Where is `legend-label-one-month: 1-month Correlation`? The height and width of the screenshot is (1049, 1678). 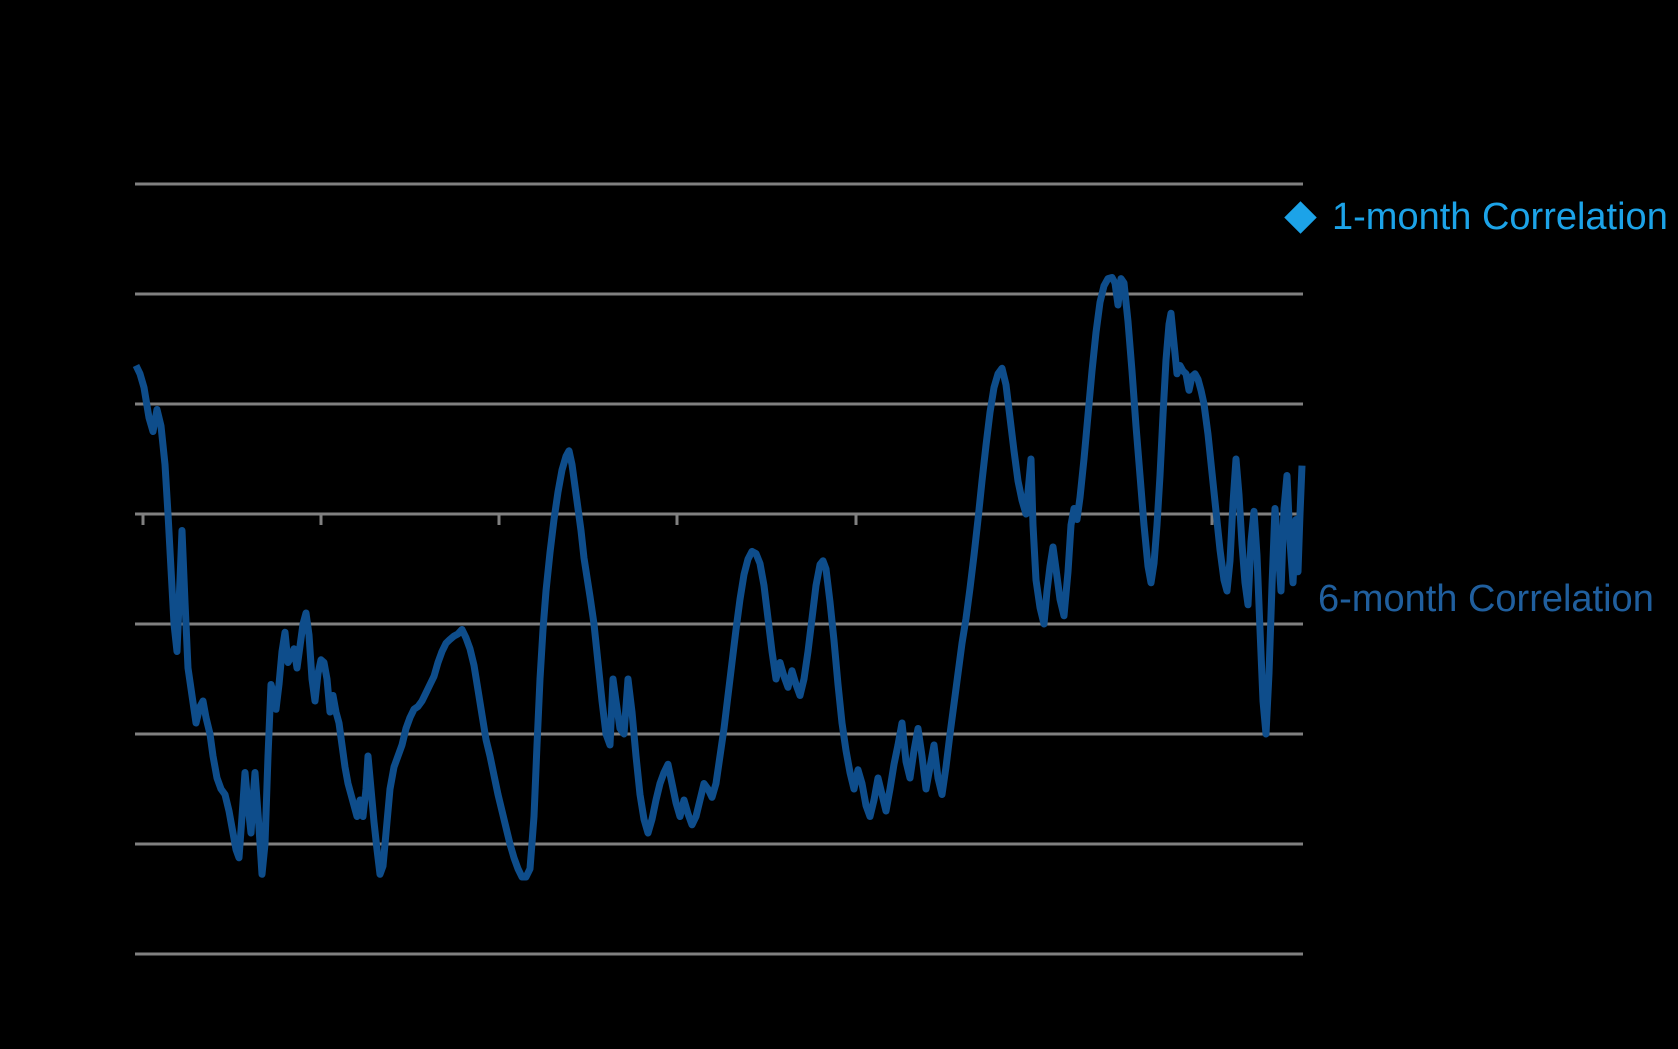
legend-label-one-month: 1-month Correlation is located at coordinates (1500, 217).